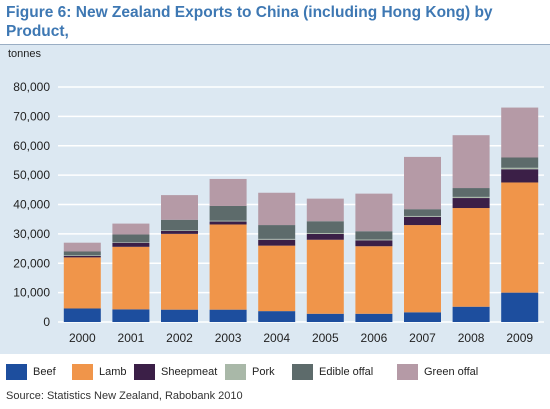 This screenshot has height=409, width=550. I want to click on x-tick-label: 2000, so click(82, 338).